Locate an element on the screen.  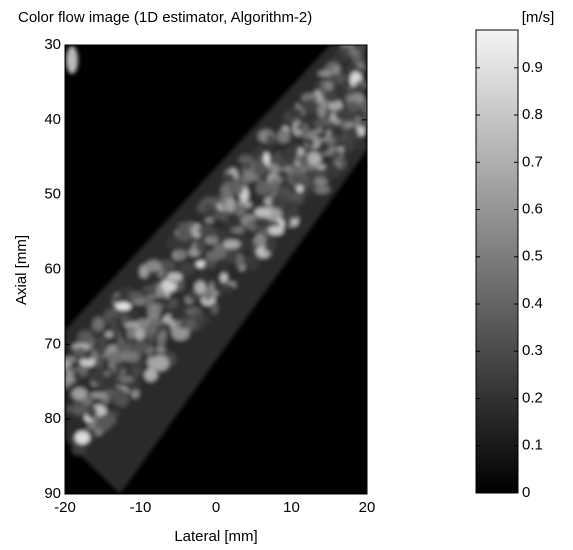
y-tick-label: 40 is located at coordinates (52, 119).